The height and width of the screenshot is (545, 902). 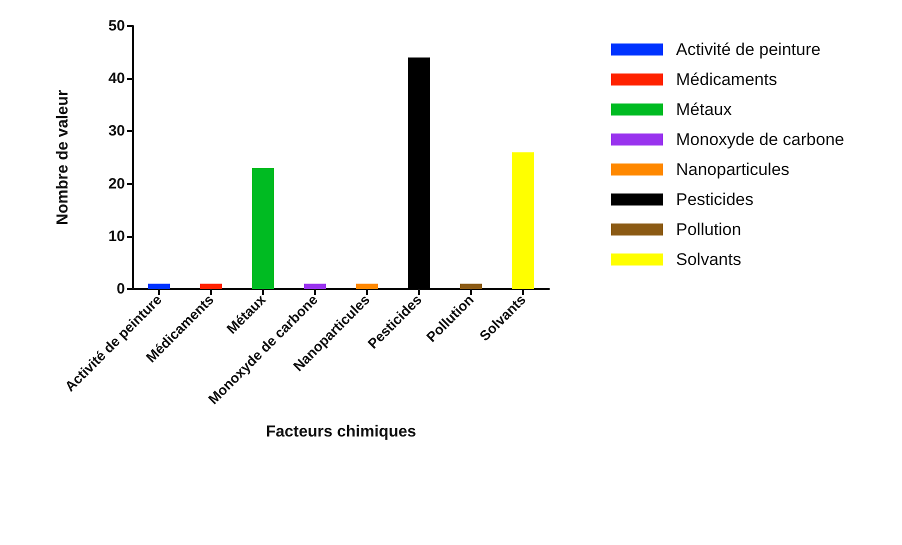 What do you see at coordinates (116, 131) in the screenshot?
I see `y-tick-label: 30` at bounding box center [116, 131].